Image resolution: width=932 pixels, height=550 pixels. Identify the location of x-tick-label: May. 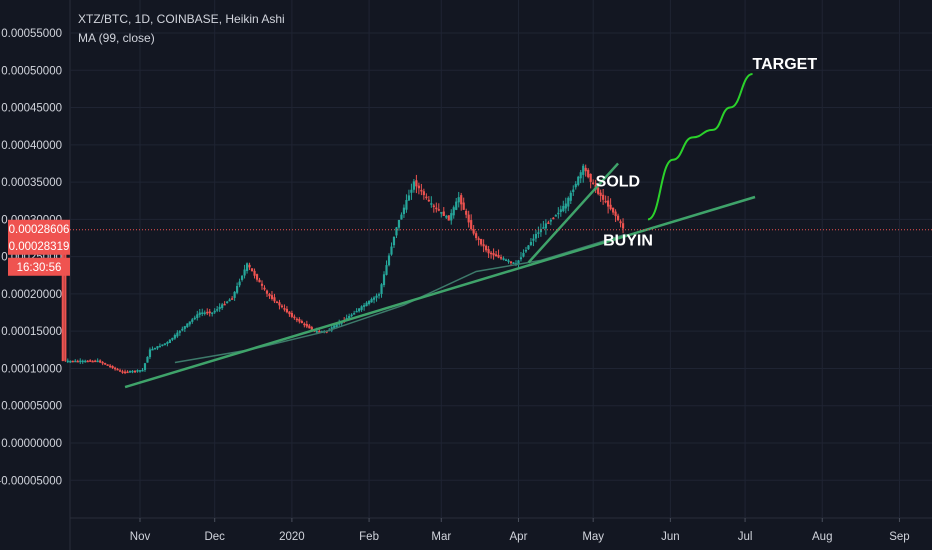
(593, 537).